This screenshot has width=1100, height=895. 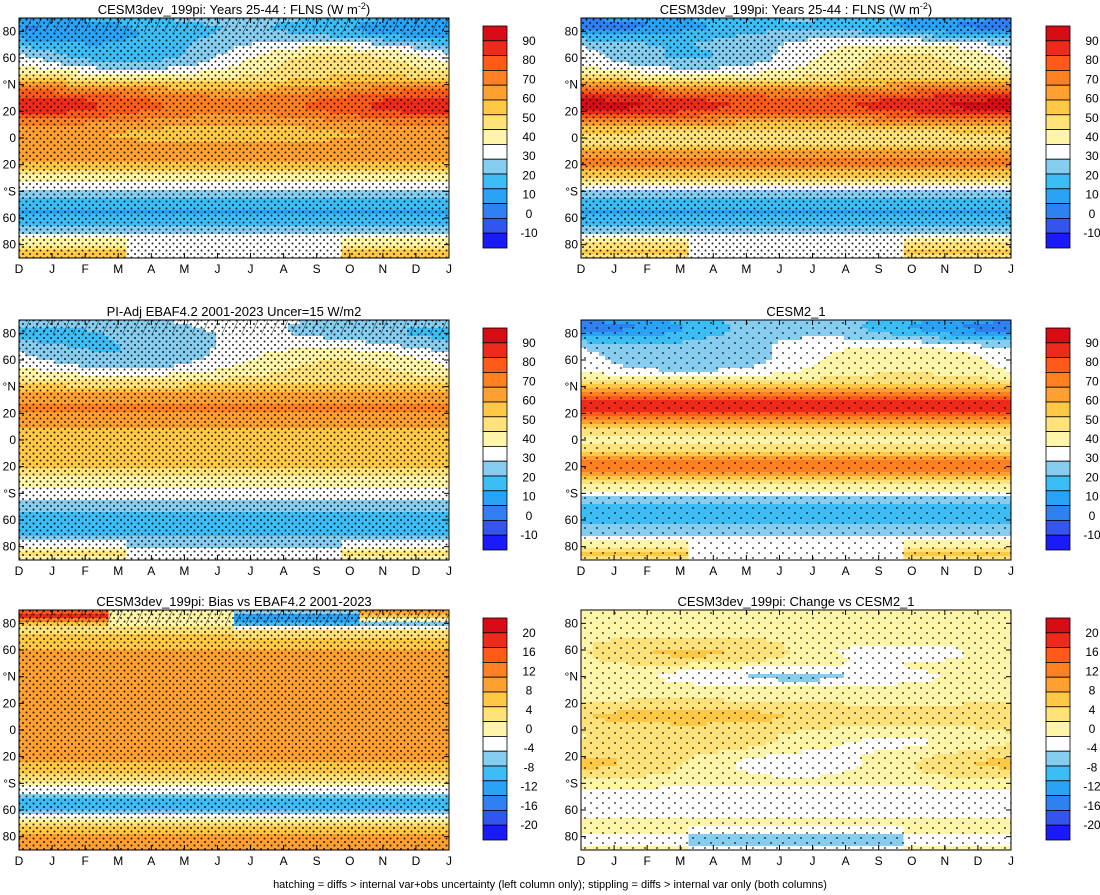 I want to click on colorbar-tick-label: 80, so click(x=529, y=60).